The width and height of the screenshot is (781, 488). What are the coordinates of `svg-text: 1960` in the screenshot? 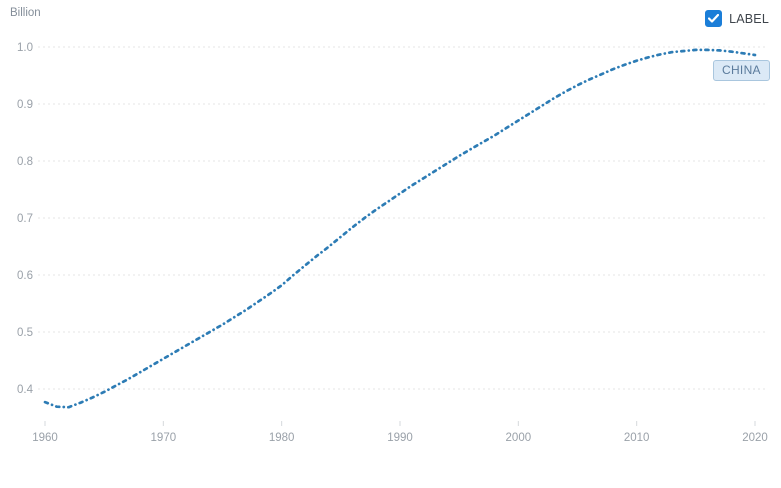 It's located at (45, 438).